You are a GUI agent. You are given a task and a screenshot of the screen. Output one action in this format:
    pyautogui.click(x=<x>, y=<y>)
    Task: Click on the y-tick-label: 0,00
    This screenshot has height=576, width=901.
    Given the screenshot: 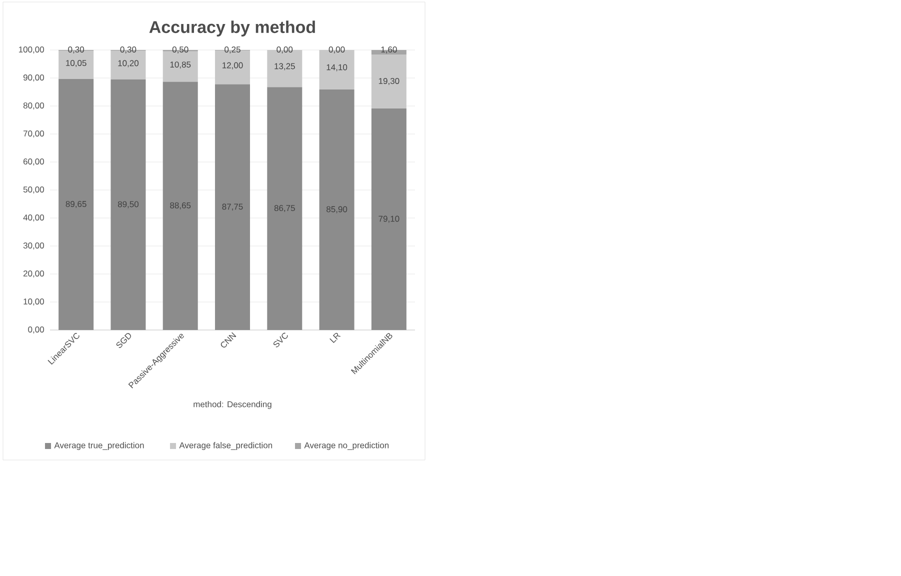 What is the action you would take?
    pyautogui.click(x=36, y=330)
    